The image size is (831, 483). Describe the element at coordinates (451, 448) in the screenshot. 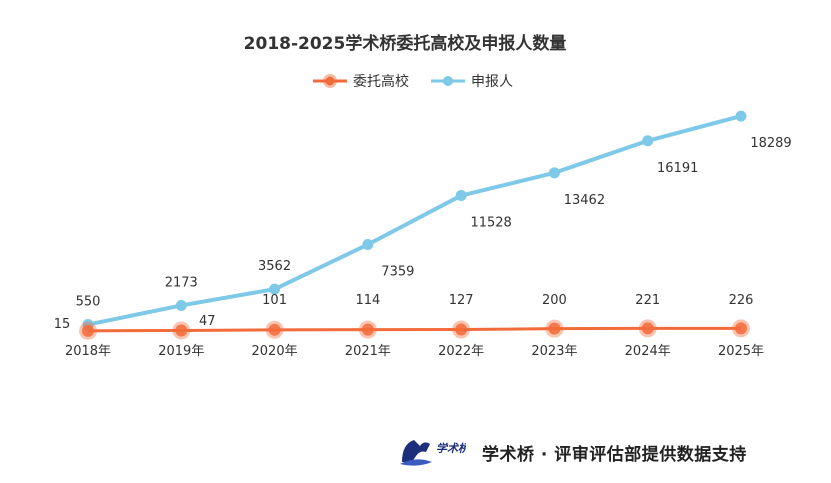

I see `footer-logo-text: 学术桥` at that location.